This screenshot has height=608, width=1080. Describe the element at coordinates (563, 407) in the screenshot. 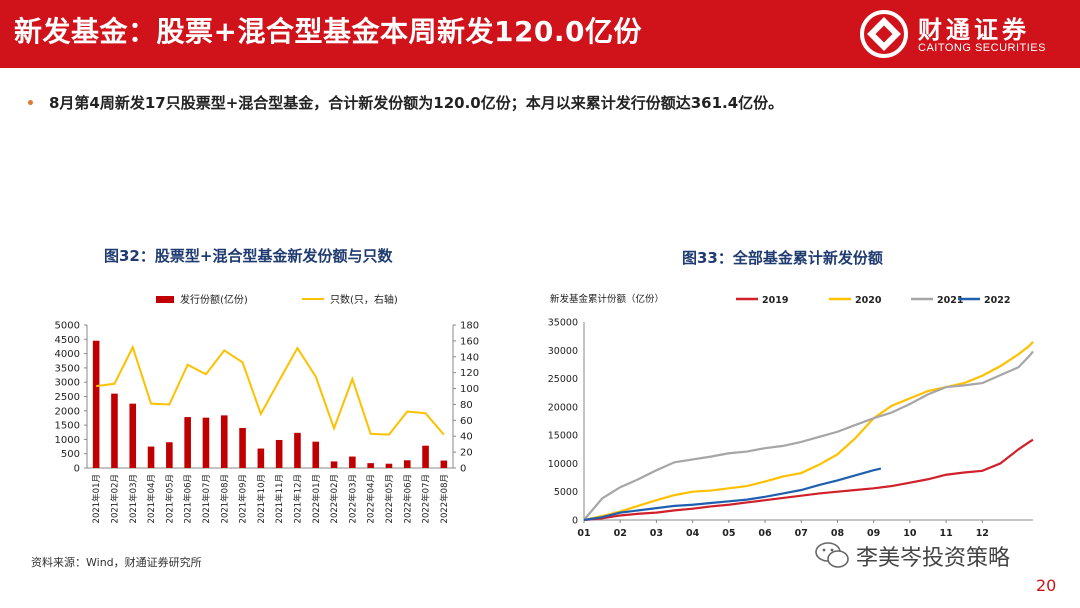

I see `y-tick-label: 20000` at that location.